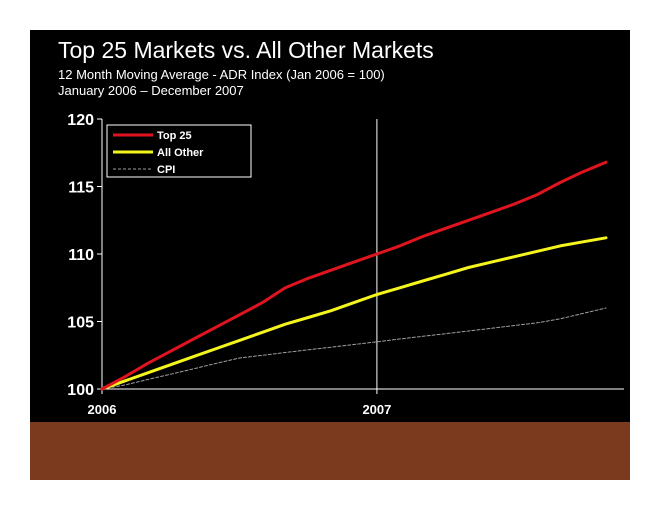 This screenshot has height=510, width=660. Describe the element at coordinates (354, 348) in the screenshot. I see `series-line-cpi` at that location.